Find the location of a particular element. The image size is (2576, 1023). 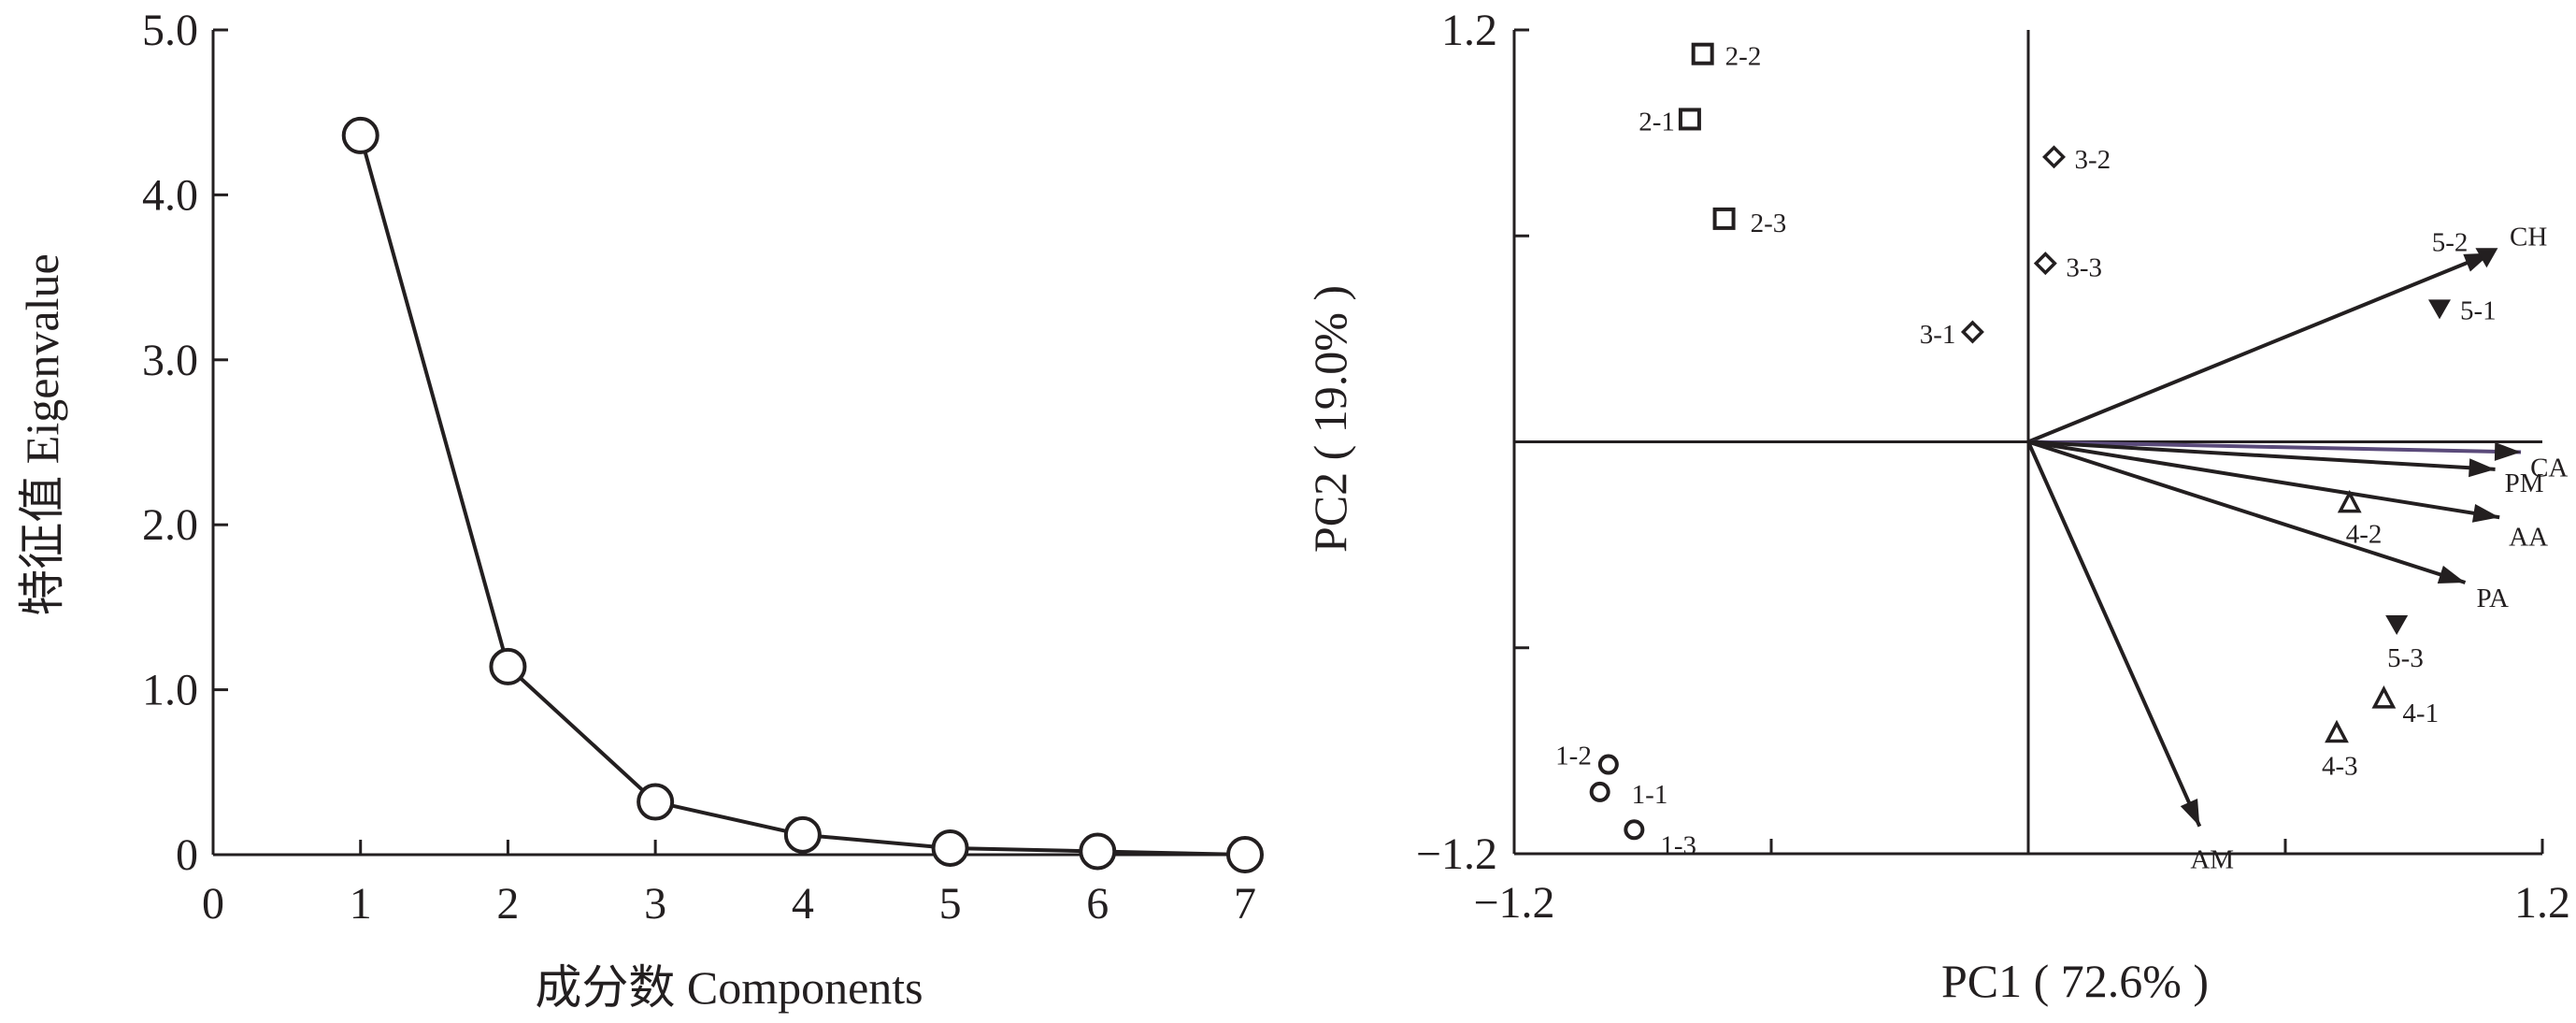

scree-x-tick-label: 0 is located at coordinates (213, 904).